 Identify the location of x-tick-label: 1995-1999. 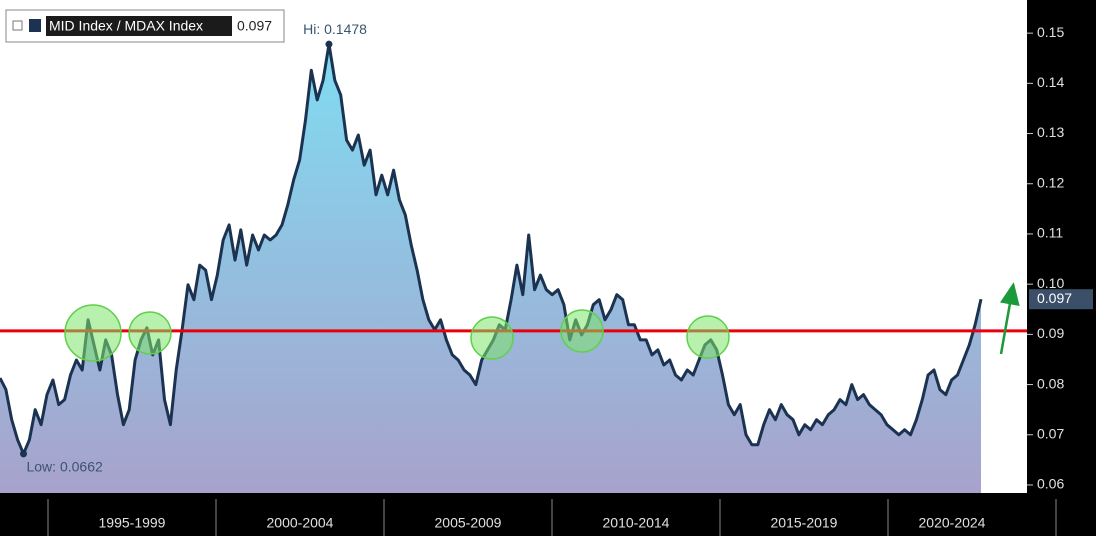
(132, 523).